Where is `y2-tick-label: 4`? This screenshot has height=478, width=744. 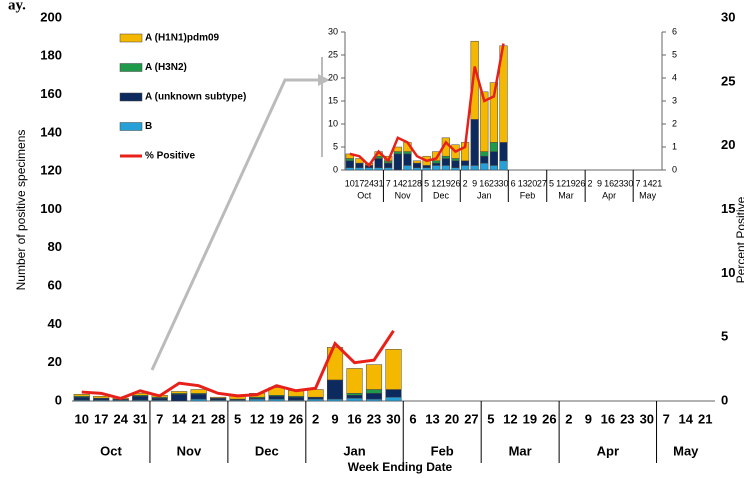 y2-tick-label: 4 is located at coordinates (674, 77).